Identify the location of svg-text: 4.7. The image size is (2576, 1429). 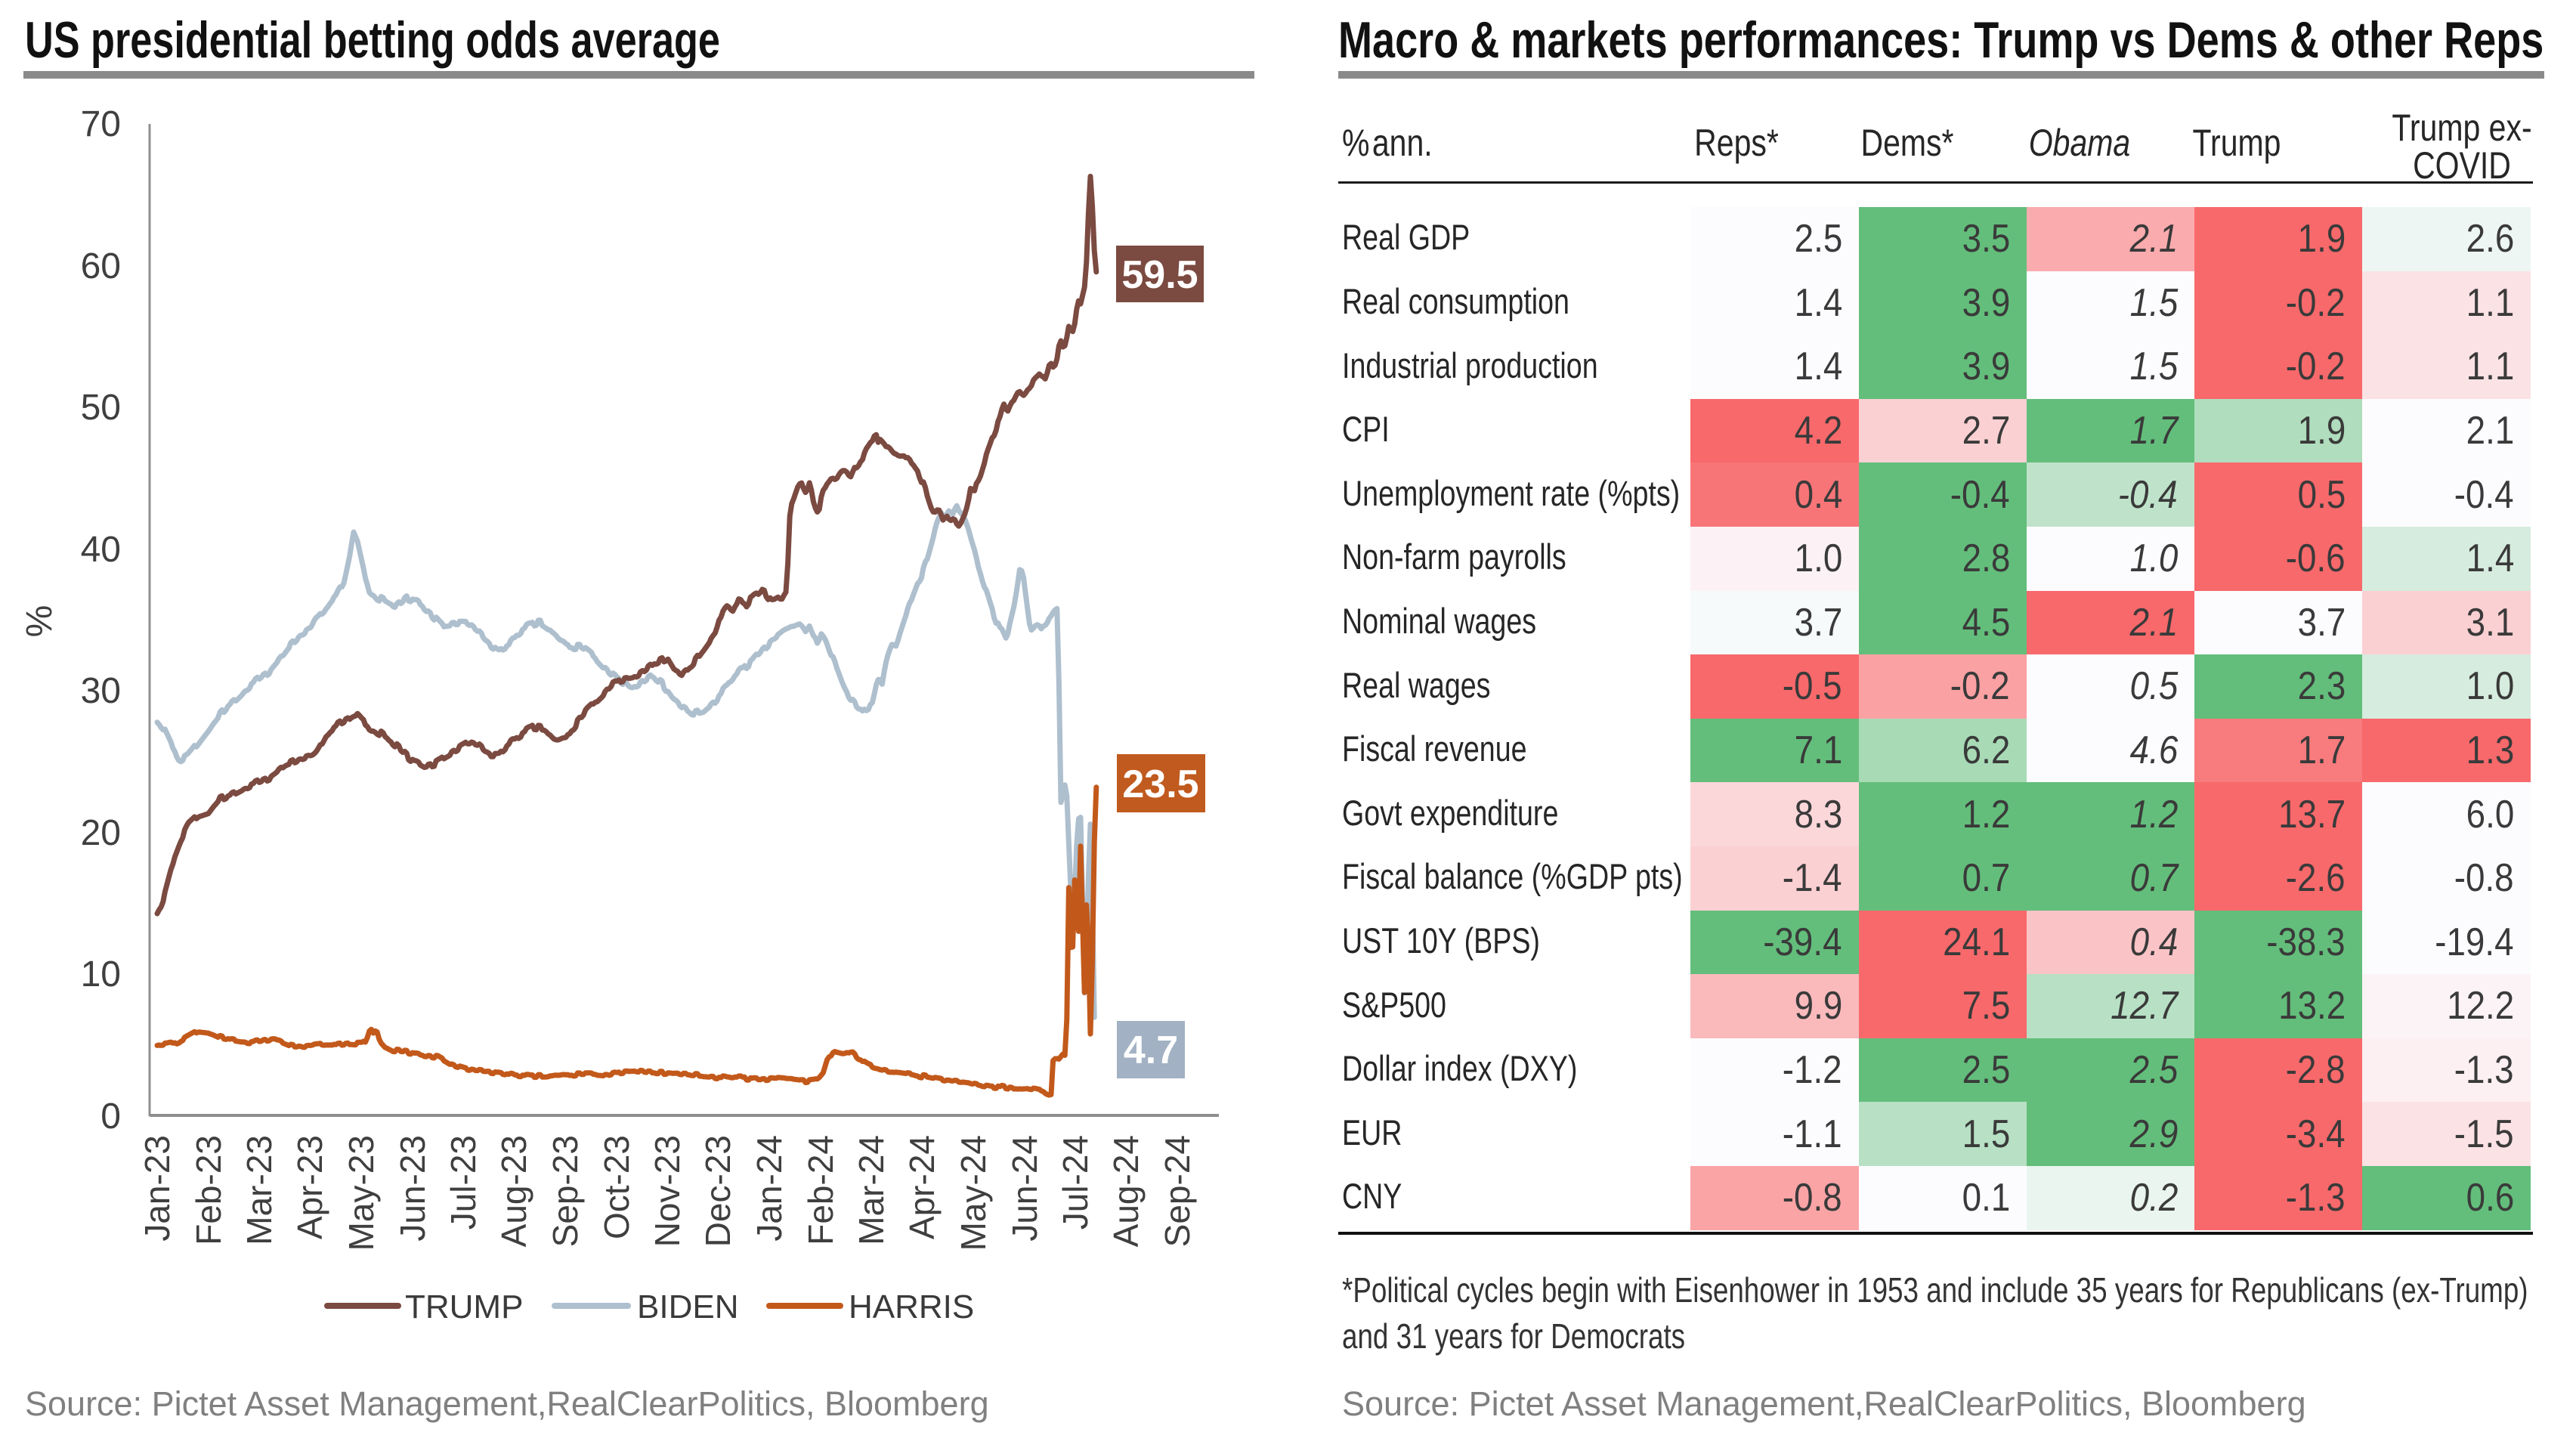
(1151, 1050).